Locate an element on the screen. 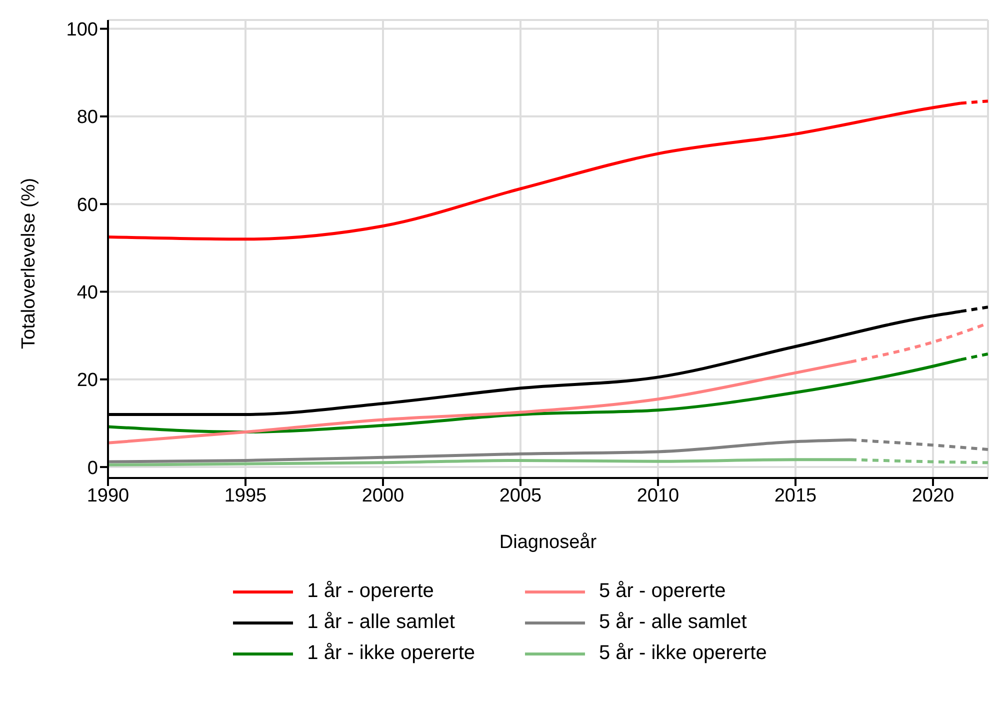 Image resolution: width=1000 pixels, height=706 pixels. legend-label: 5 år - opererte is located at coordinates (662, 591).